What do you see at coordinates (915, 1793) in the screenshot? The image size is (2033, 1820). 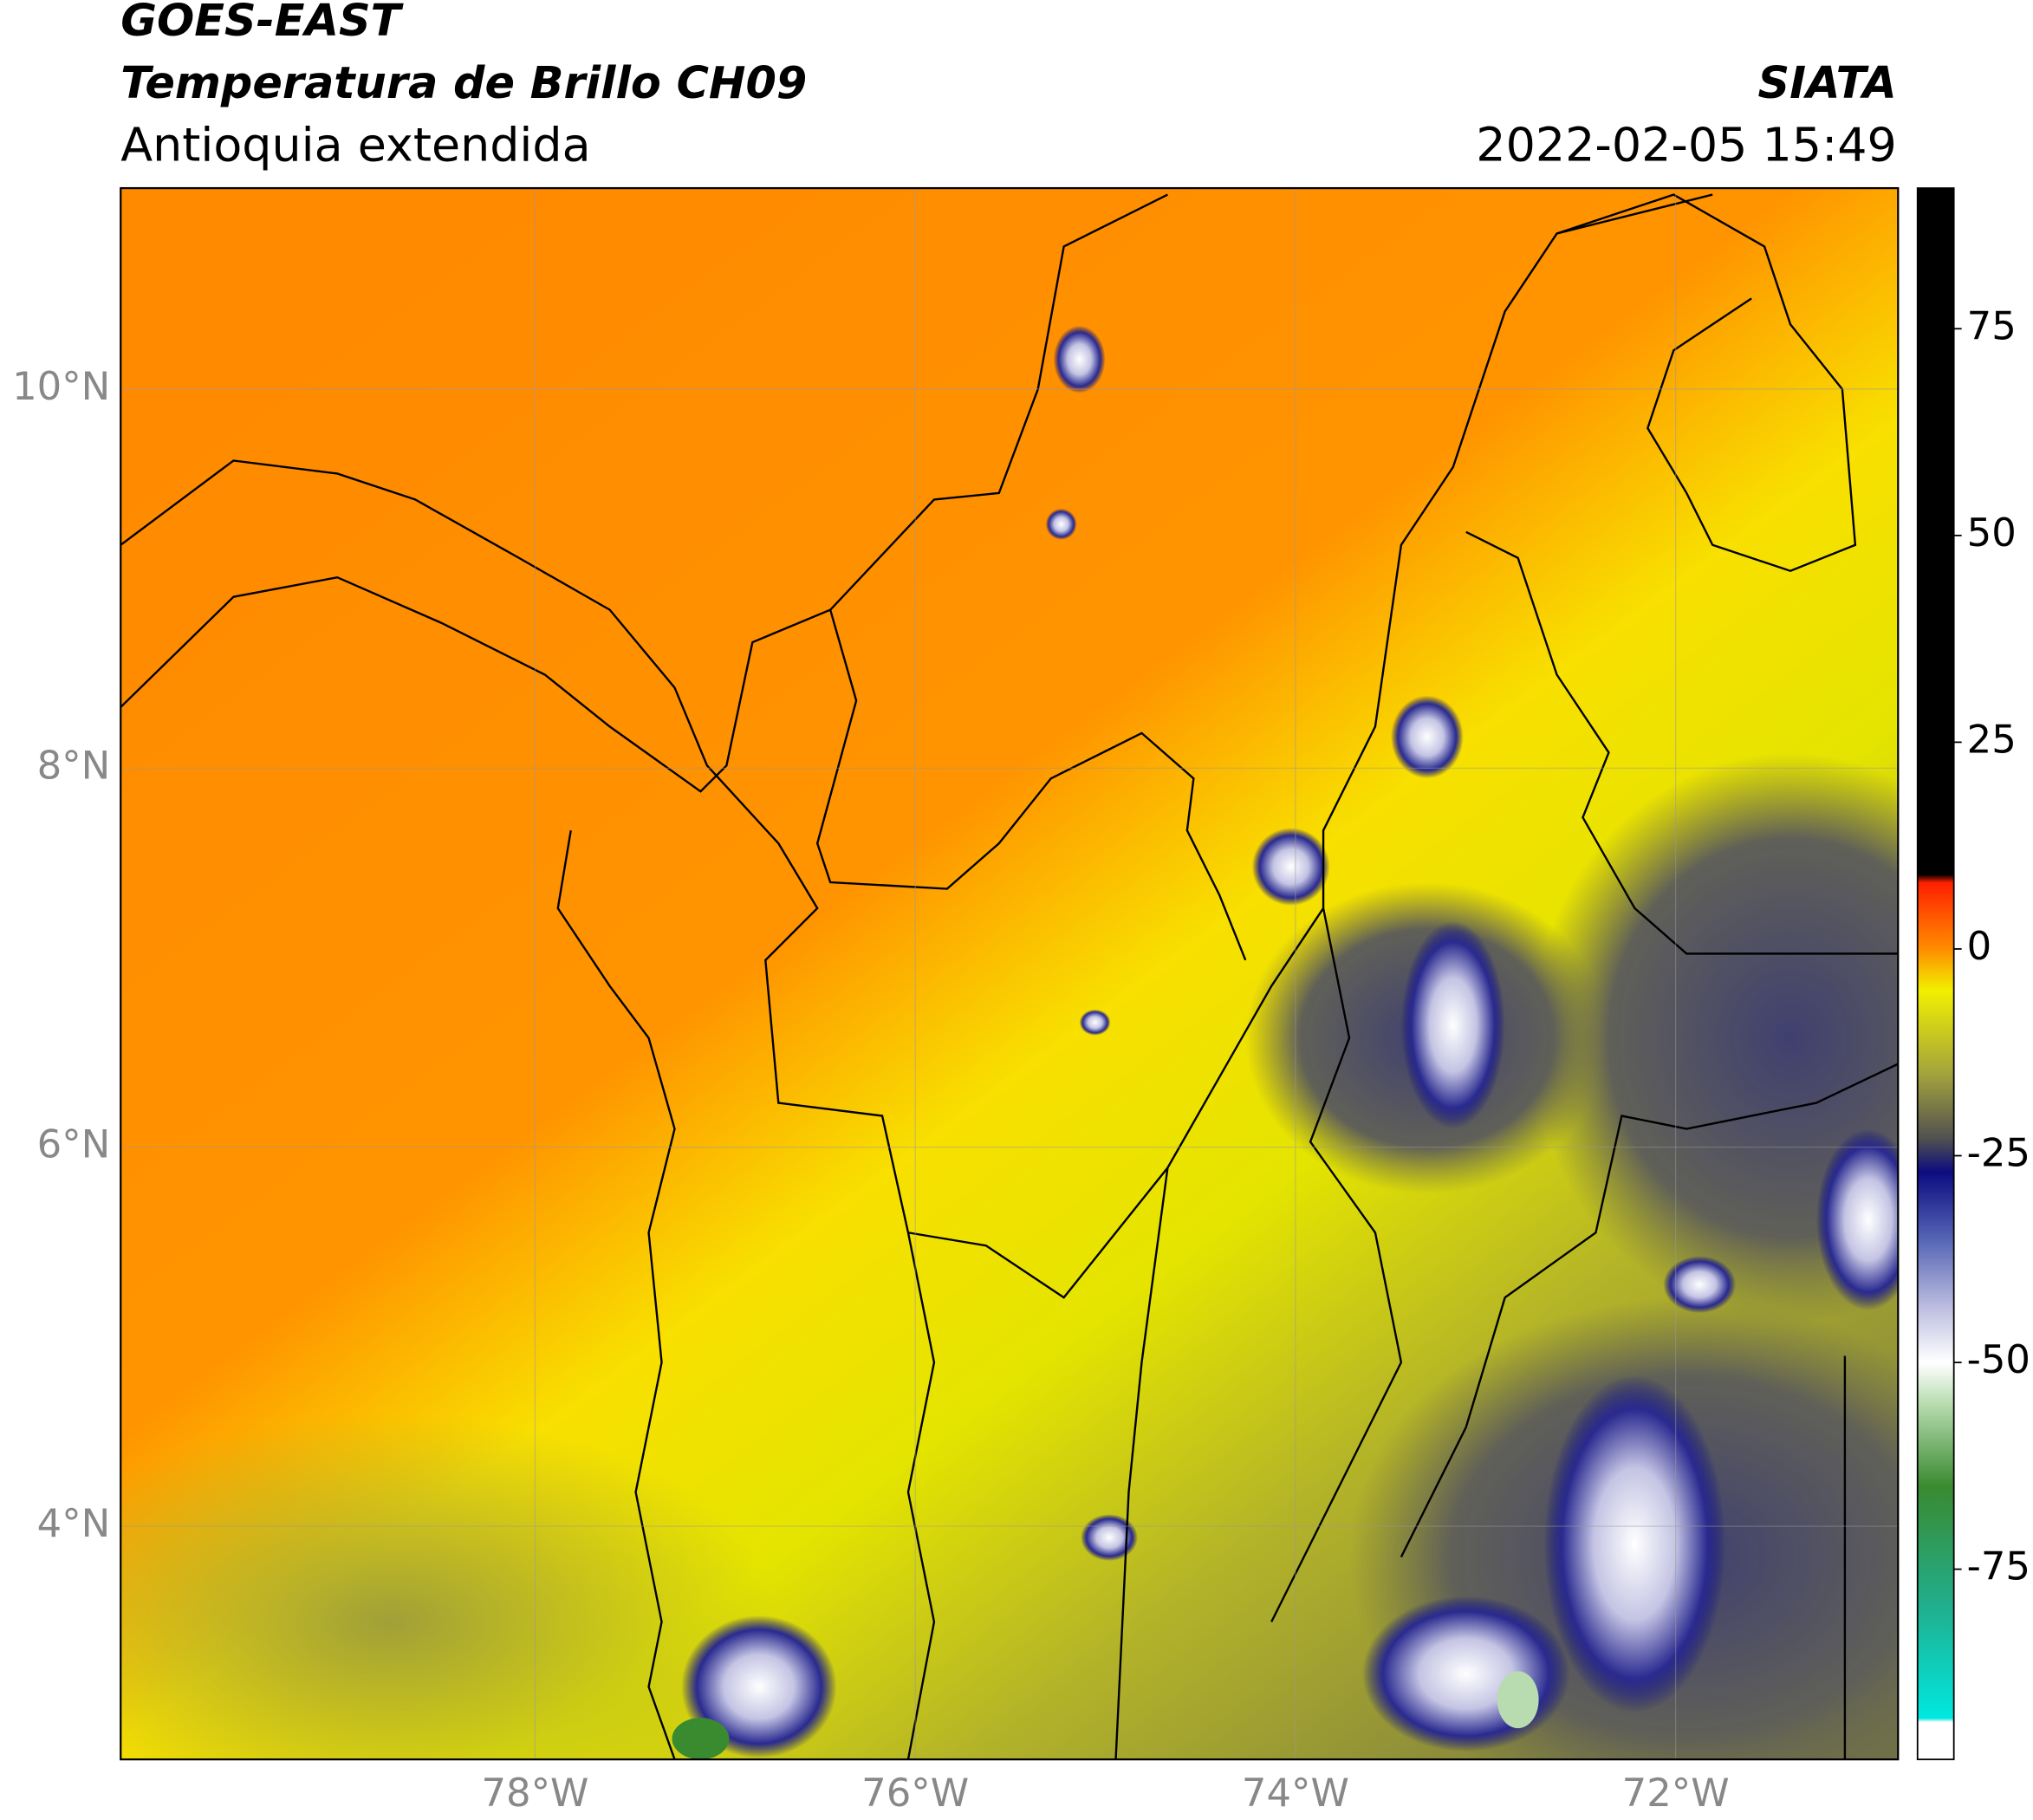 I see `x-tick-label: 76°W` at bounding box center [915, 1793].